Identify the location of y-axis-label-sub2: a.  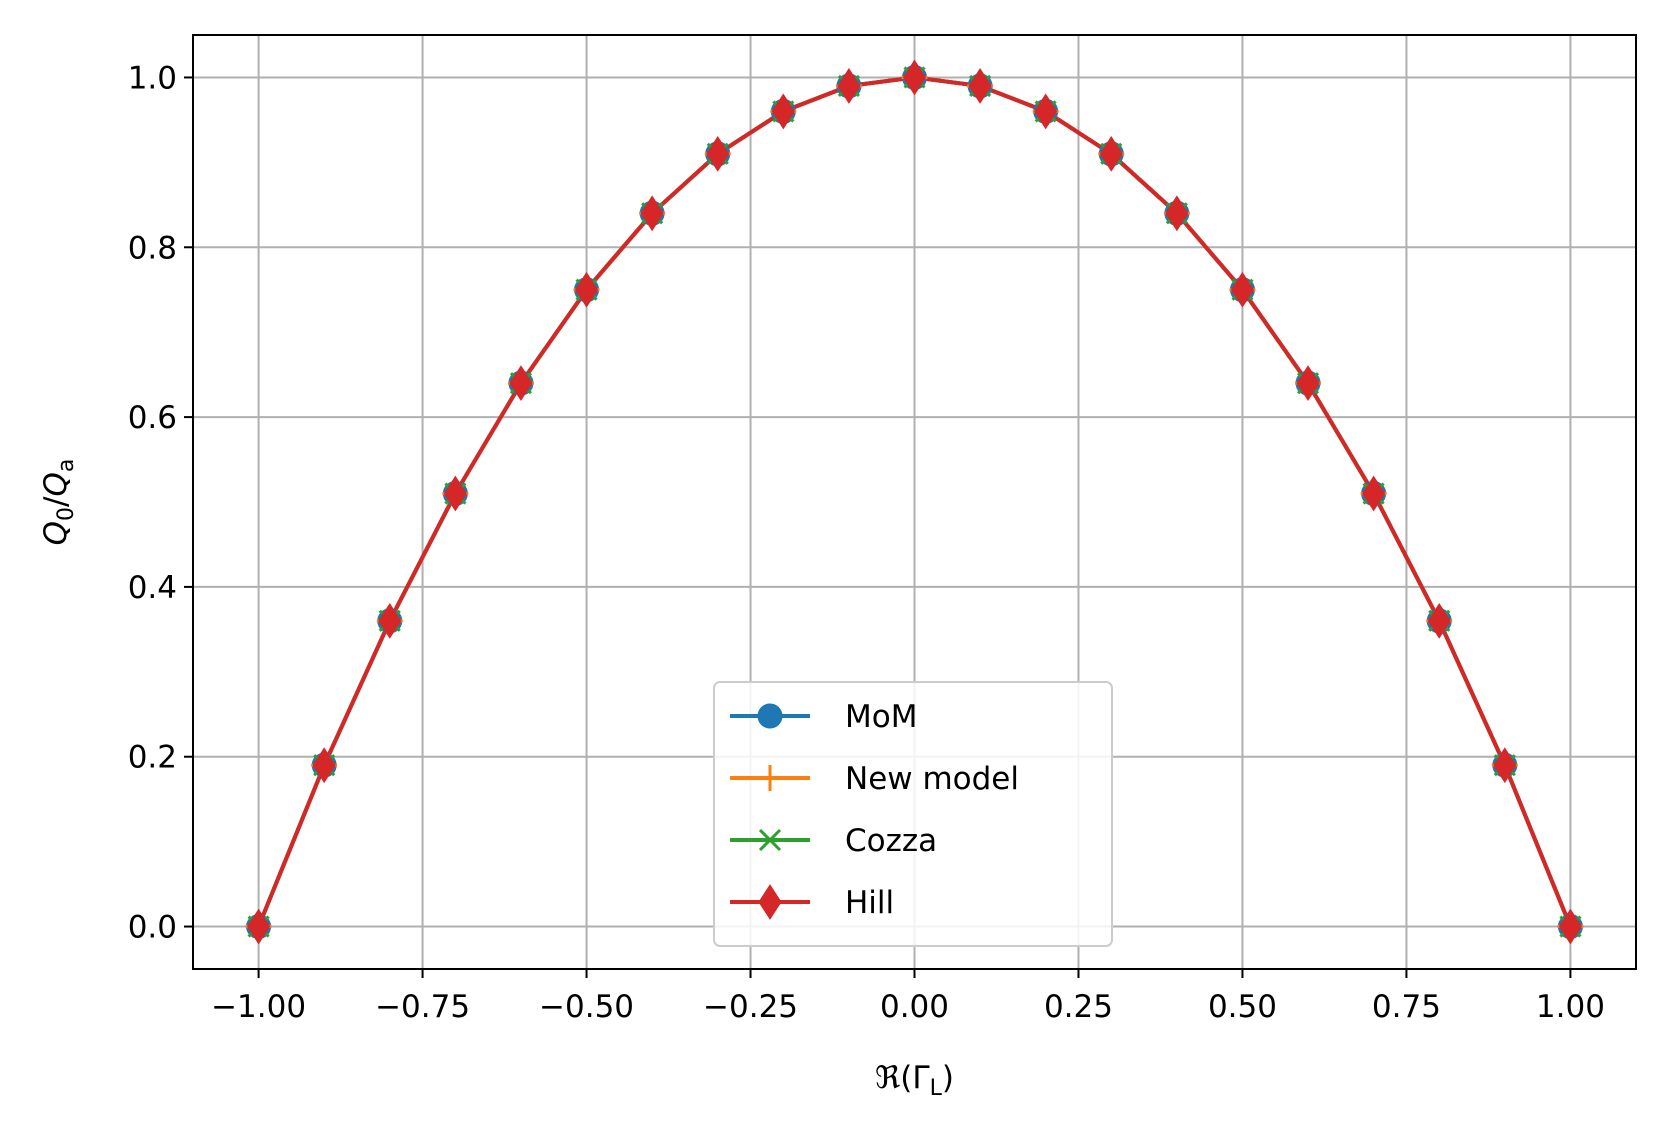
(66, 465).